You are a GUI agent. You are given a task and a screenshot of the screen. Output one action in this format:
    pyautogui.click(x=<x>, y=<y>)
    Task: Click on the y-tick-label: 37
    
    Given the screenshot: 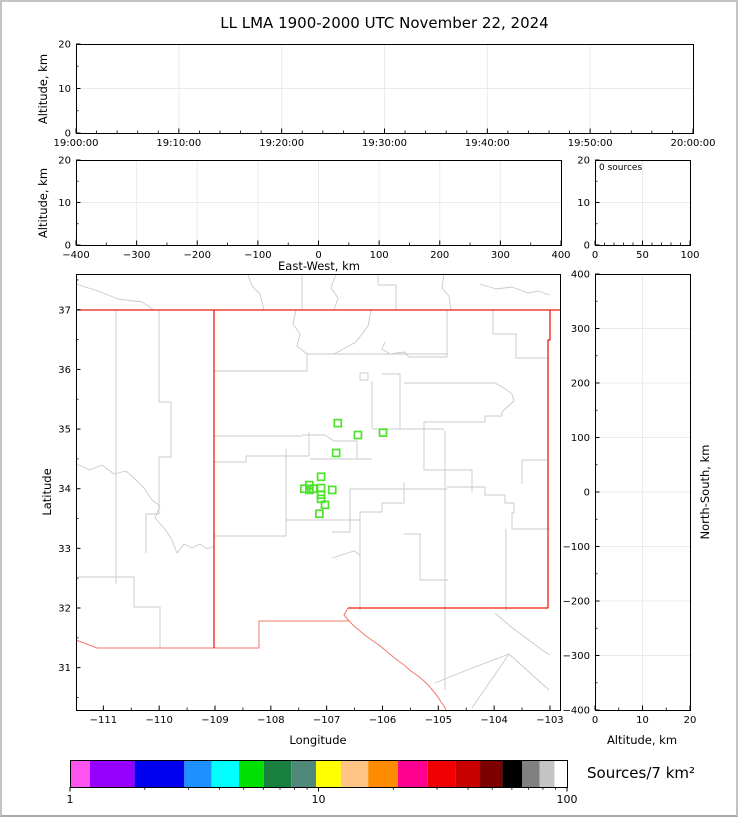 What is the action you would take?
    pyautogui.click(x=64, y=310)
    